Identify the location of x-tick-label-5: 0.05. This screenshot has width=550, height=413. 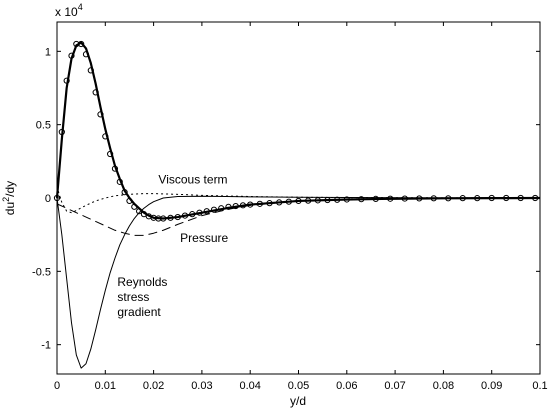
(298, 386).